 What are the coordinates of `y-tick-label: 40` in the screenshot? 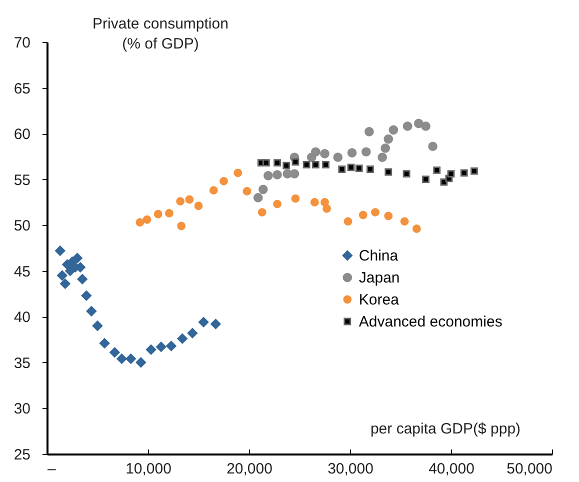 It's located at (22, 317).